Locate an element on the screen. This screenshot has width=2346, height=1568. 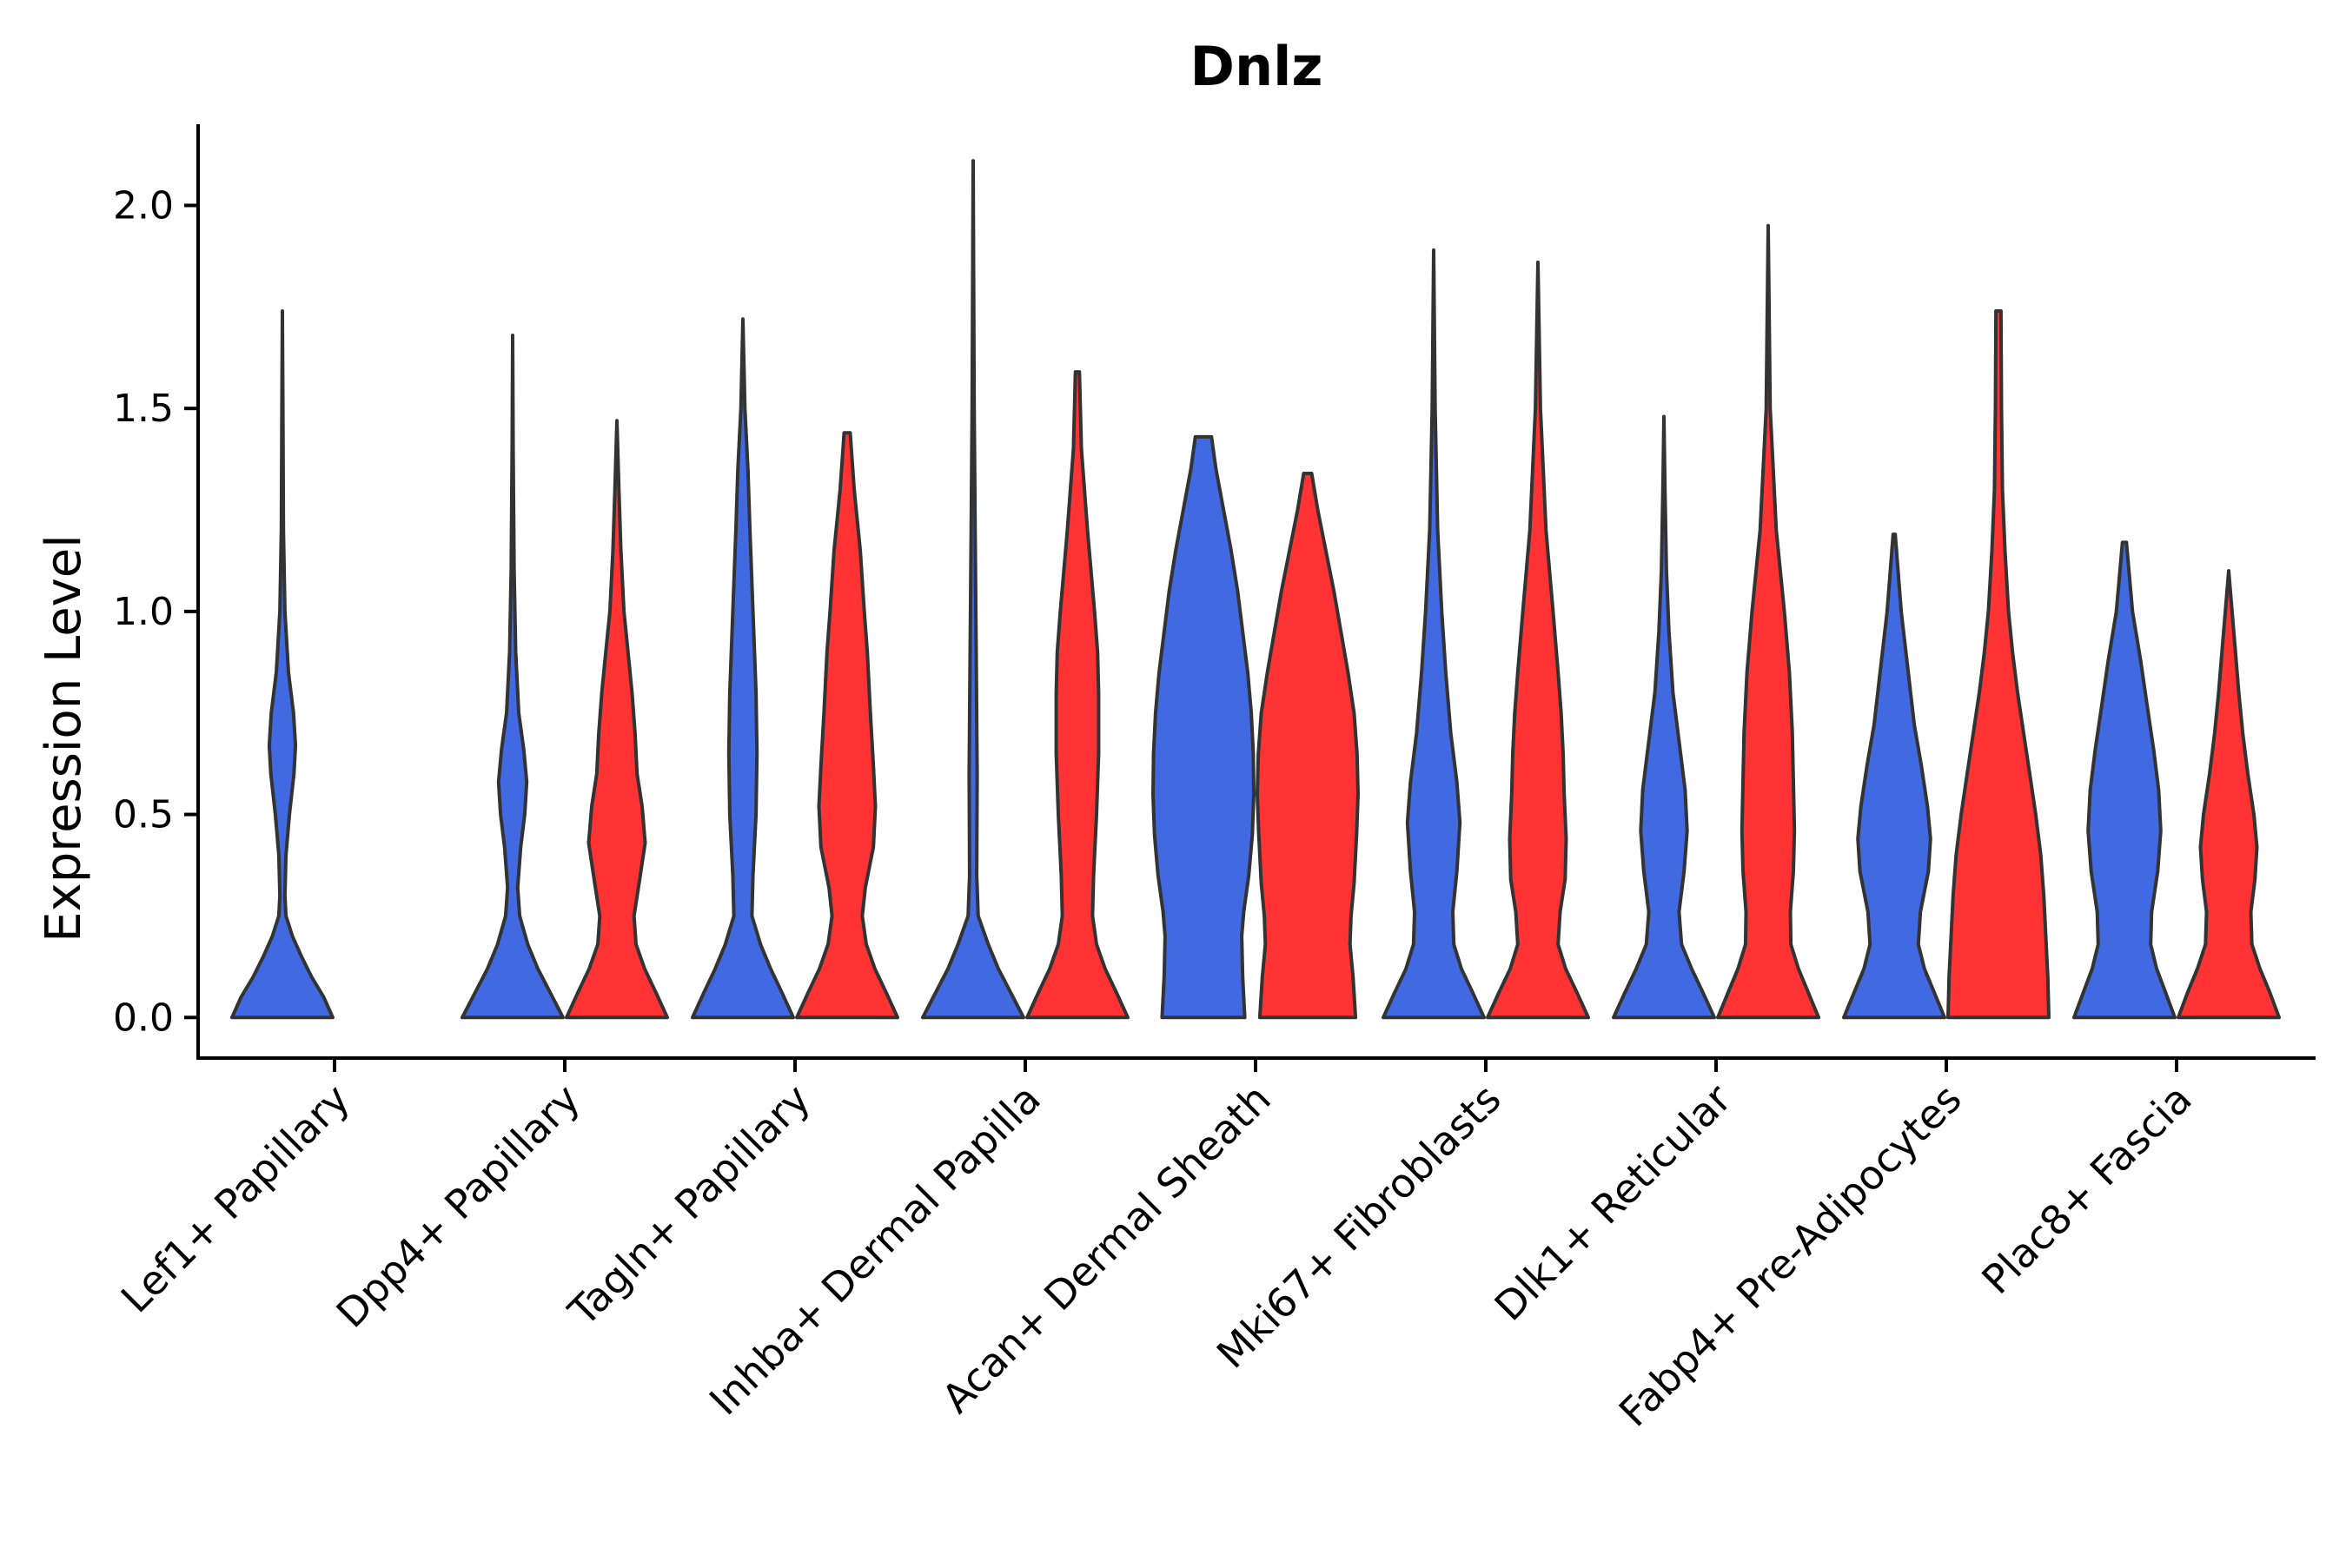
x-tick-label: Tagln+ Papillary is located at coordinates (689, 1205).